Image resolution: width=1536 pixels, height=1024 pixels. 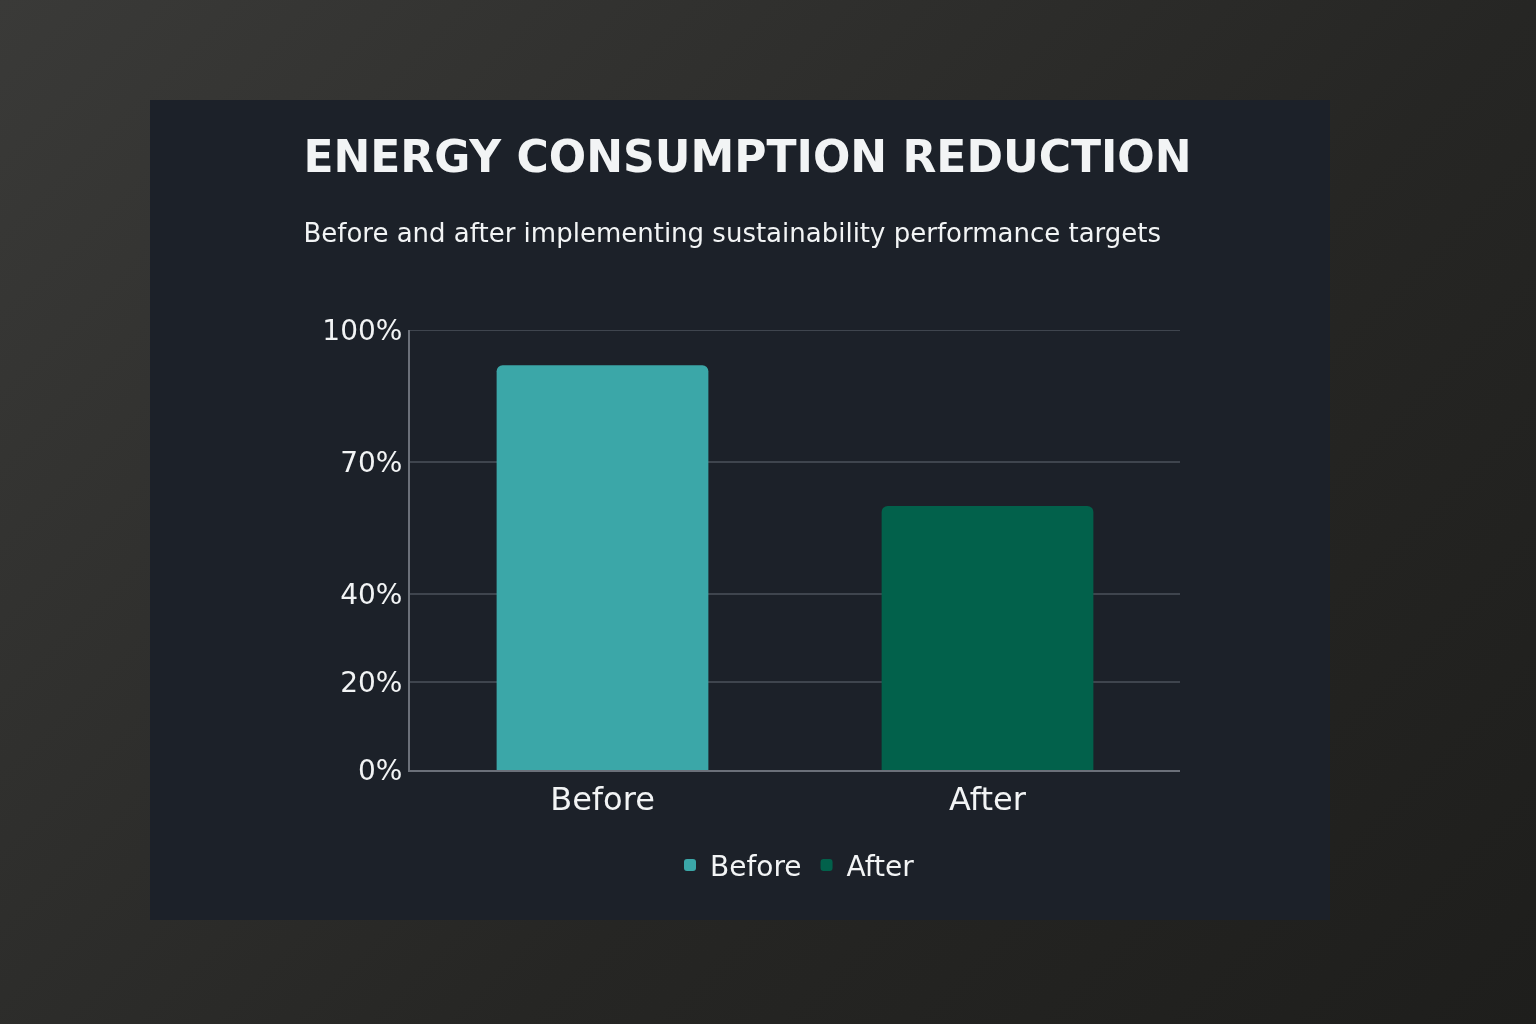 I want to click on chart-subtitle: Before and after implementing sustainability performance targets, so click(x=732, y=232).